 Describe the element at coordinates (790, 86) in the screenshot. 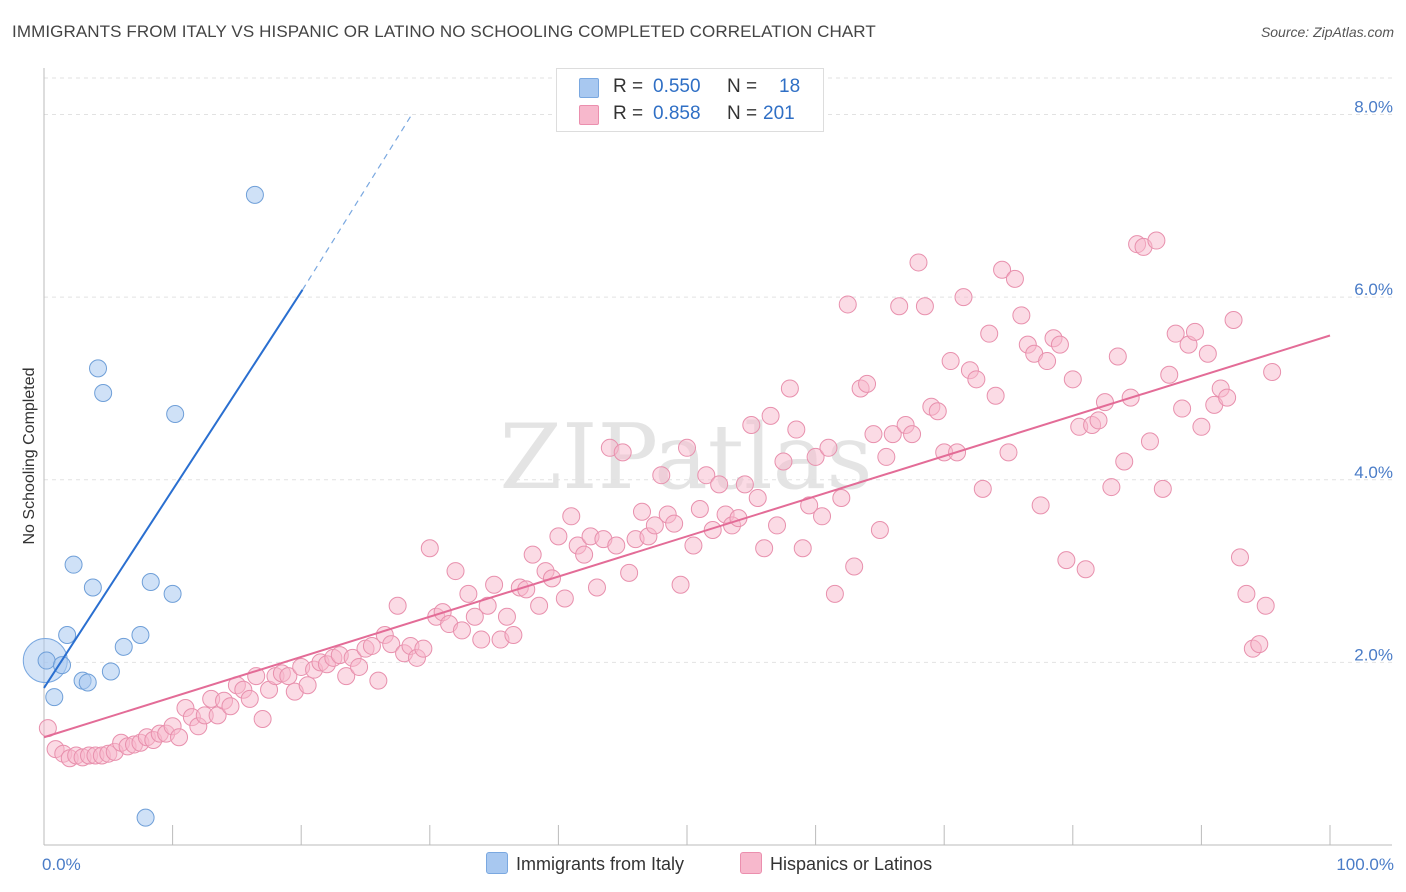

I see `n-value-italy: 18` at that location.